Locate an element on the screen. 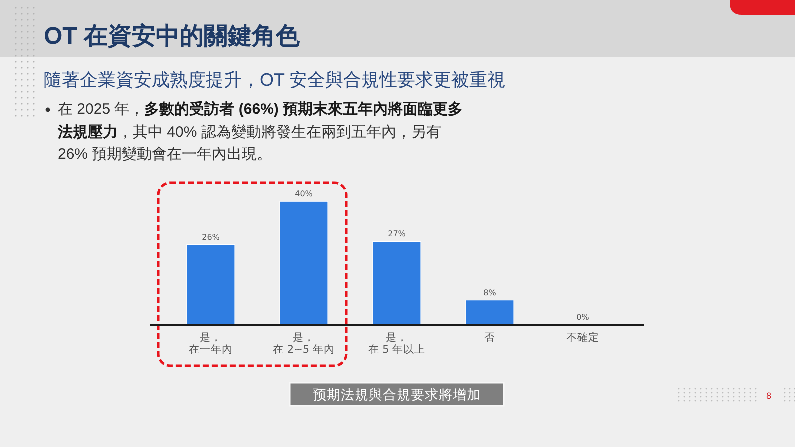 The image size is (795, 447). chart-title: OT 在資安中的關鍵角色 is located at coordinates (172, 36).